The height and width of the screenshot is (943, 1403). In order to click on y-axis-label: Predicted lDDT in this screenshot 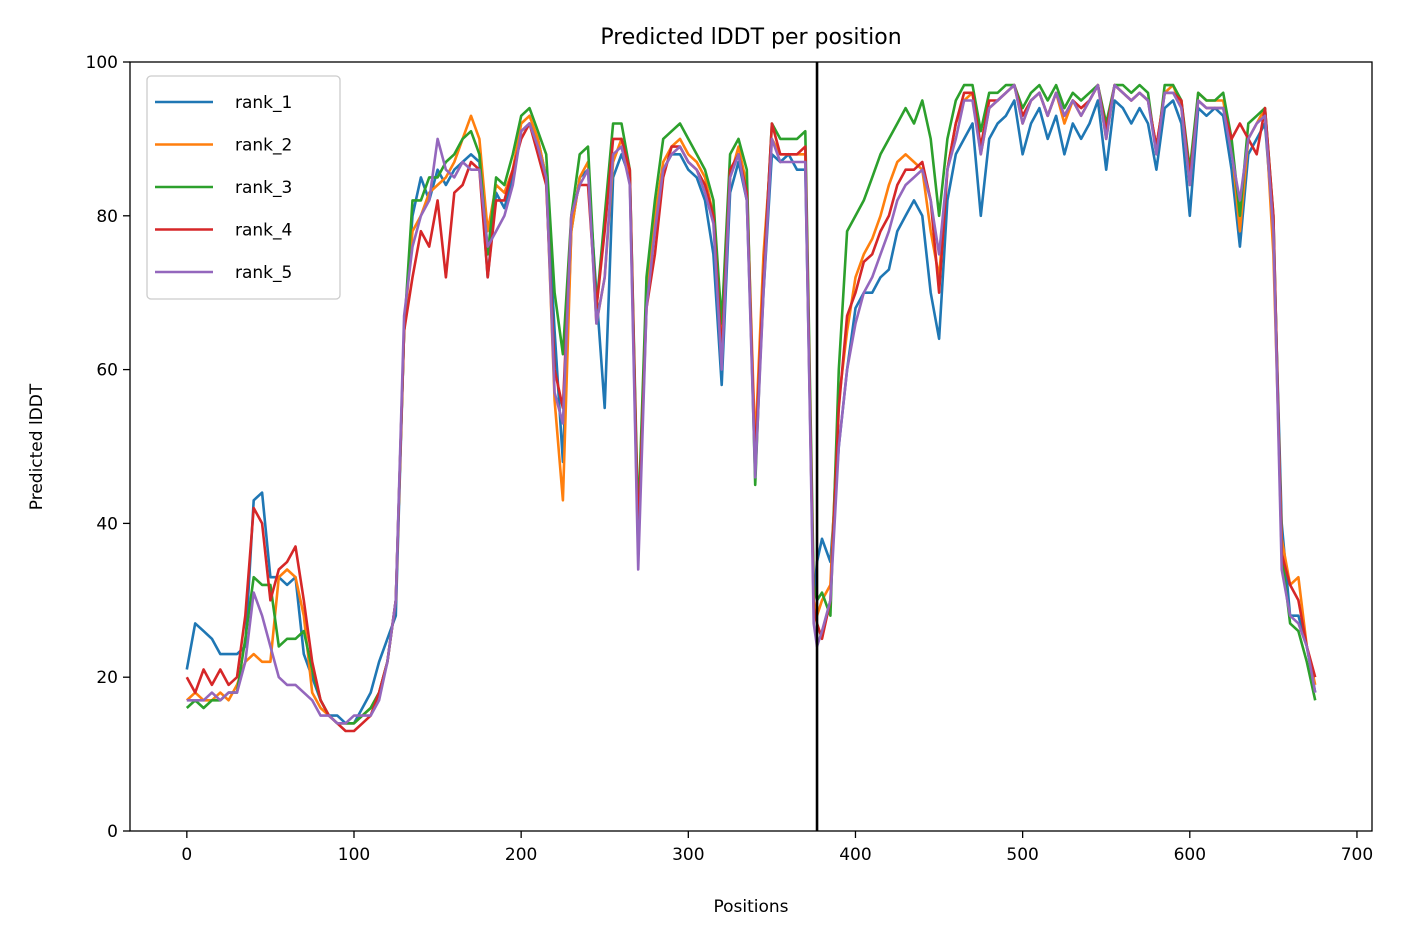, I will do `click(37, 446)`.